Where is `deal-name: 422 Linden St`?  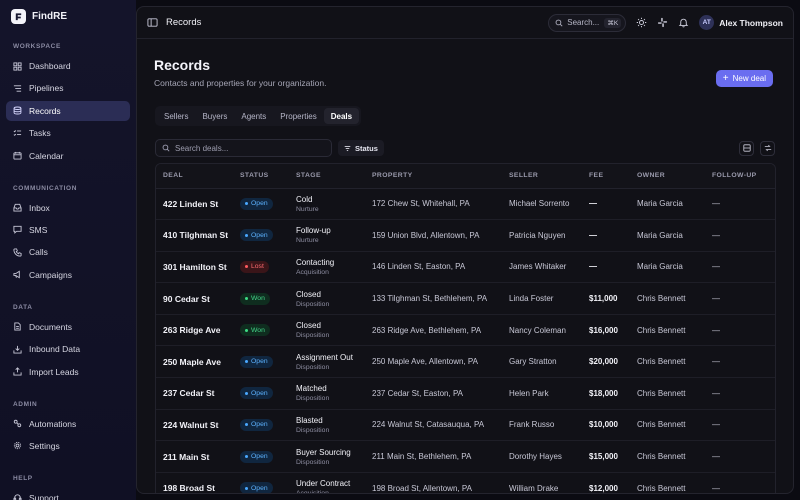 deal-name: 422 Linden St is located at coordinates (194, 204).